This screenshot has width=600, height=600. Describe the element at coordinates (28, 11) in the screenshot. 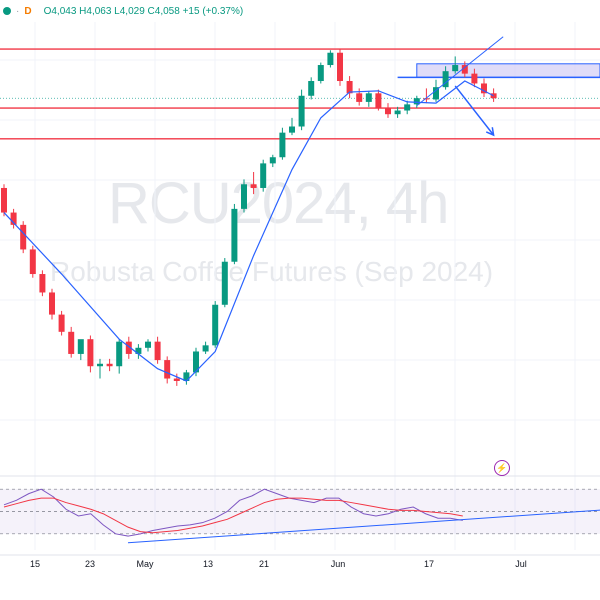

I see `resolution-label: D` at that location.